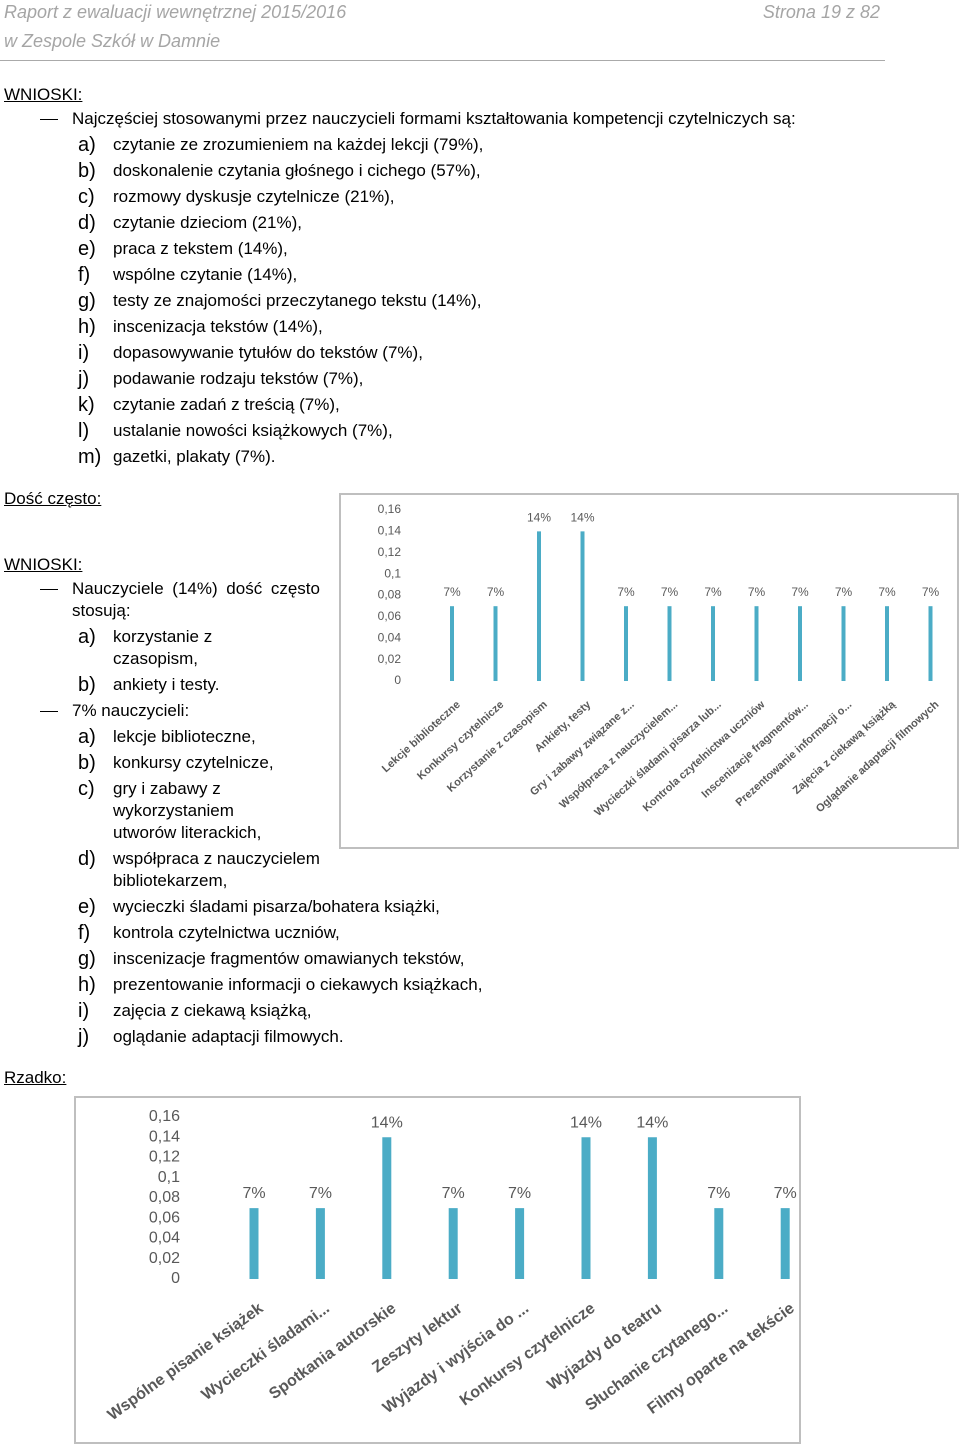 The width and height of the screenshot is (960, 1446). Describe the element at coordinates (164, 1197) in the screenshot. I see `y-tick-label: 0,08` at that location.